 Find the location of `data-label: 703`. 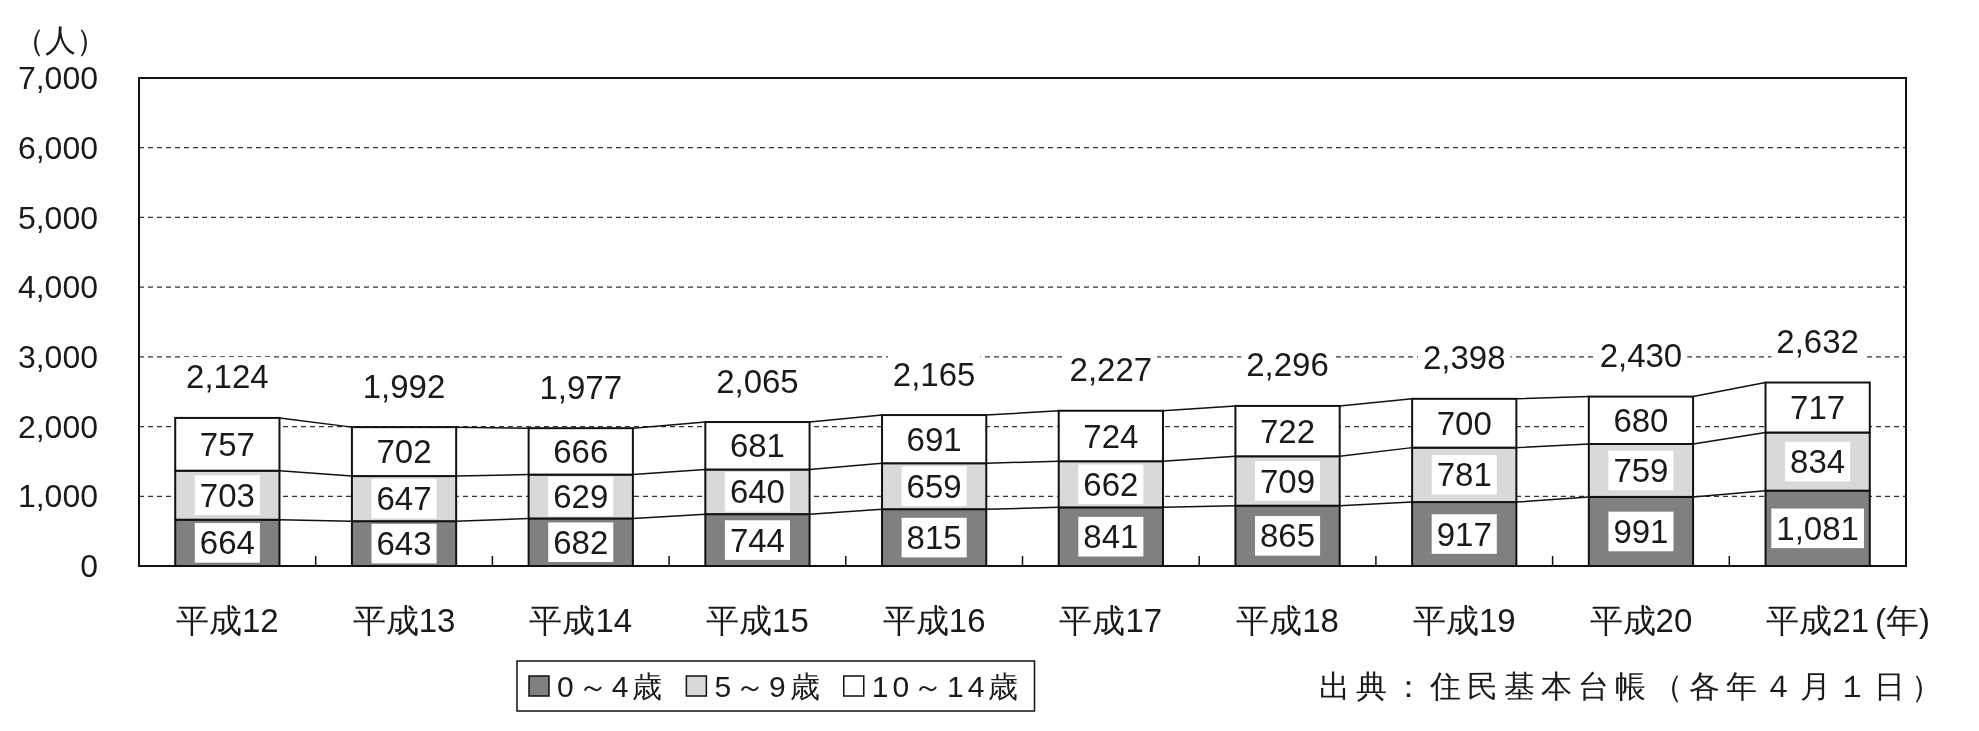

data-label: 703 is located at coordinates (227, 495).